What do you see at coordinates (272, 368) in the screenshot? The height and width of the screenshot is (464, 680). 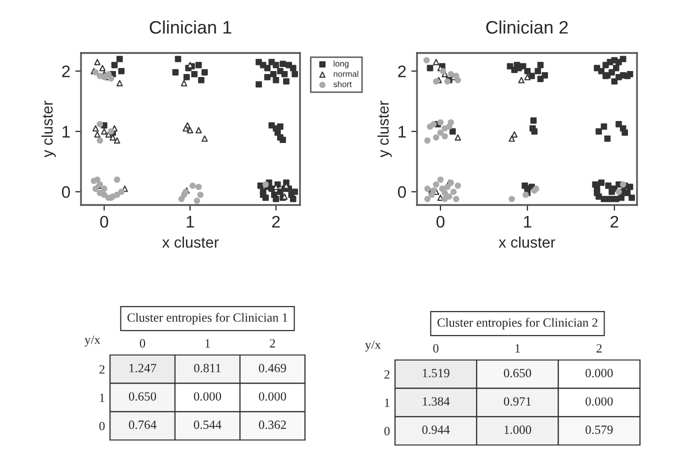 I see `data-label: 0.469` at bounding box center [272, 368].